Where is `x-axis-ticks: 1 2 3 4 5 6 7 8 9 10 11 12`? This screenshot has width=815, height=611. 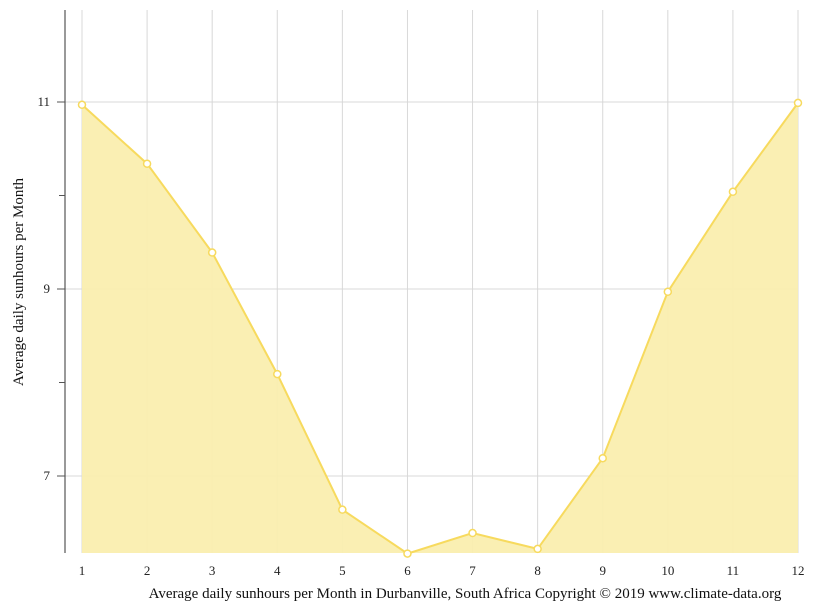 x-axis-ticks: 1 2 3 4 5 6 7 8 9 10 11 12 is located at coordinates (442, 570).